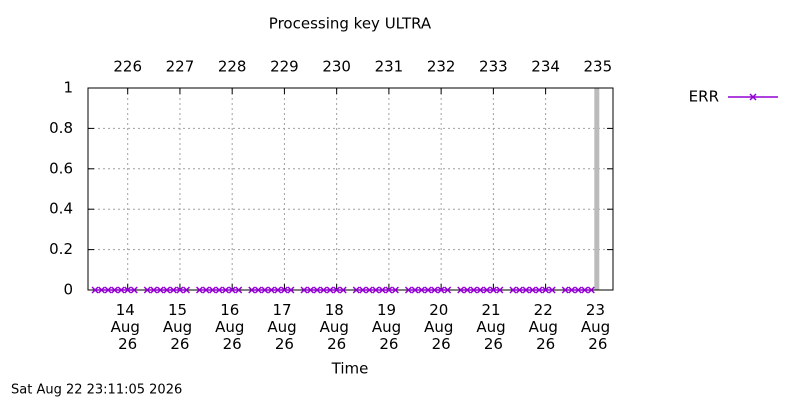 Image resolution: width=800 pixels, height=400 pixels. What do you see at coordinates (493, 67) in the screenshot?
I see `x2-tick-label: 233` at bounding box center [493, 67].